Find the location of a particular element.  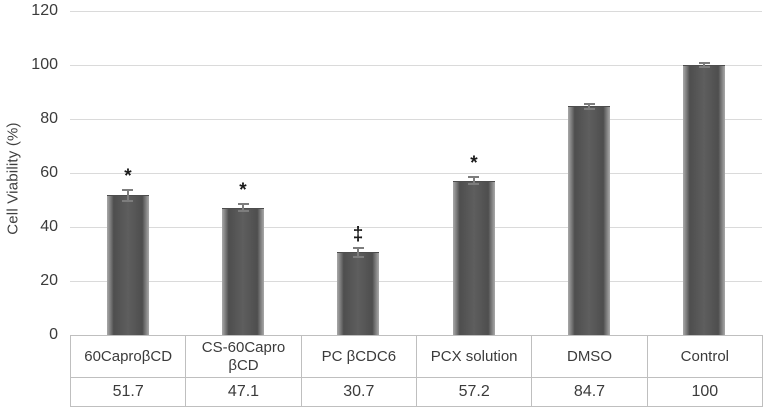

significance-marker-3: * is located at coordinates (474, 163).